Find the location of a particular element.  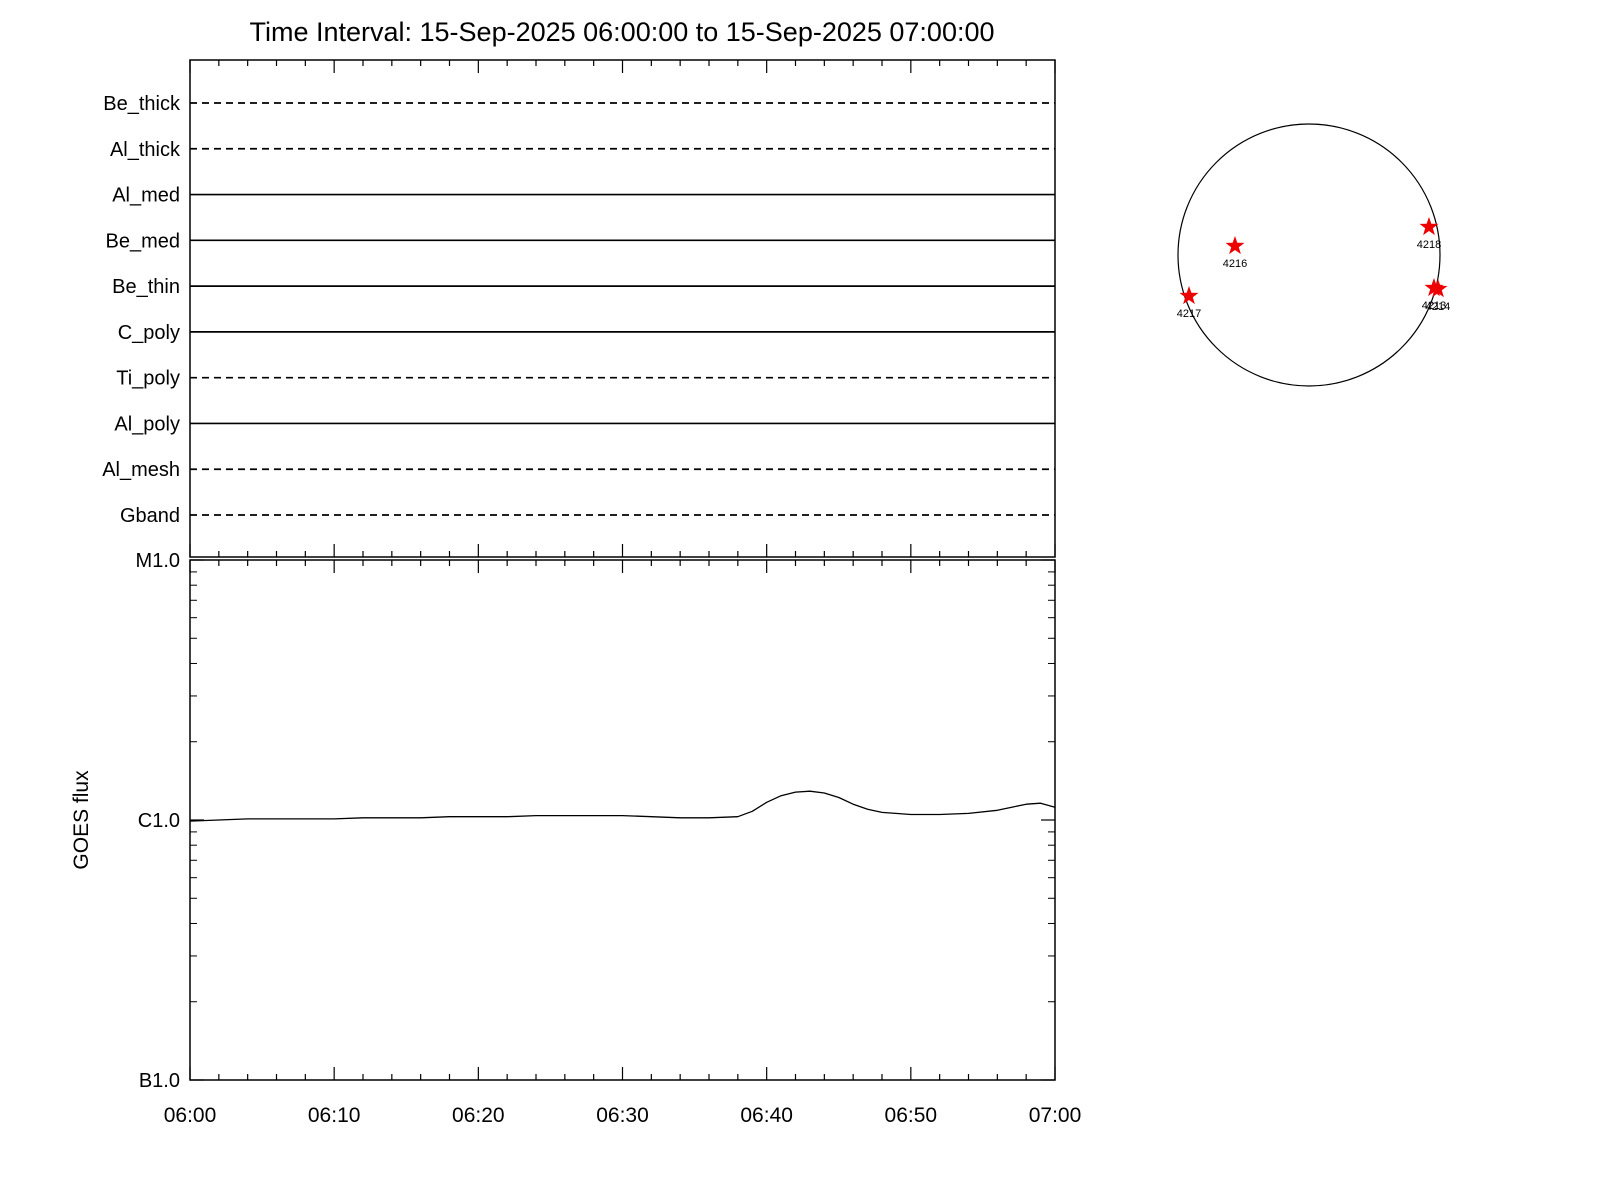

filter-label-Be_thin: Be_thin is located at coordinates (146, 287).